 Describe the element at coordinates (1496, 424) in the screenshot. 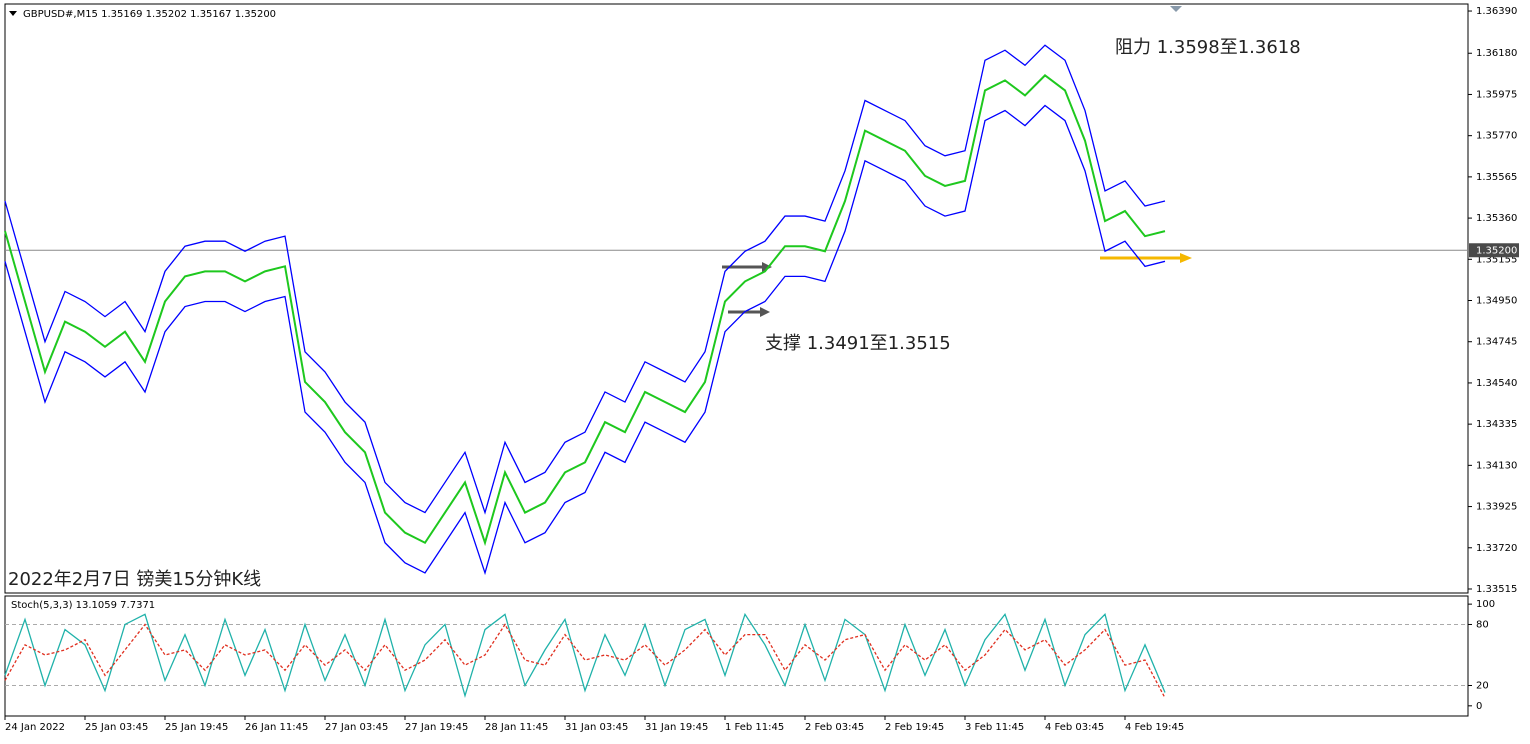

I see `y-tick-label: 1.34335` at that location.